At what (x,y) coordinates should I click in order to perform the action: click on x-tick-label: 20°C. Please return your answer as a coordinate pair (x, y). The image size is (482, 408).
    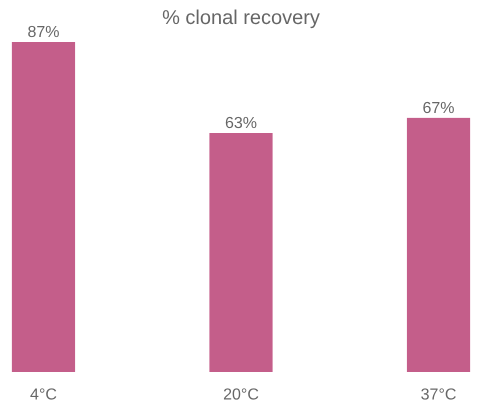
    Looking at the image, I should click on (241, 395).